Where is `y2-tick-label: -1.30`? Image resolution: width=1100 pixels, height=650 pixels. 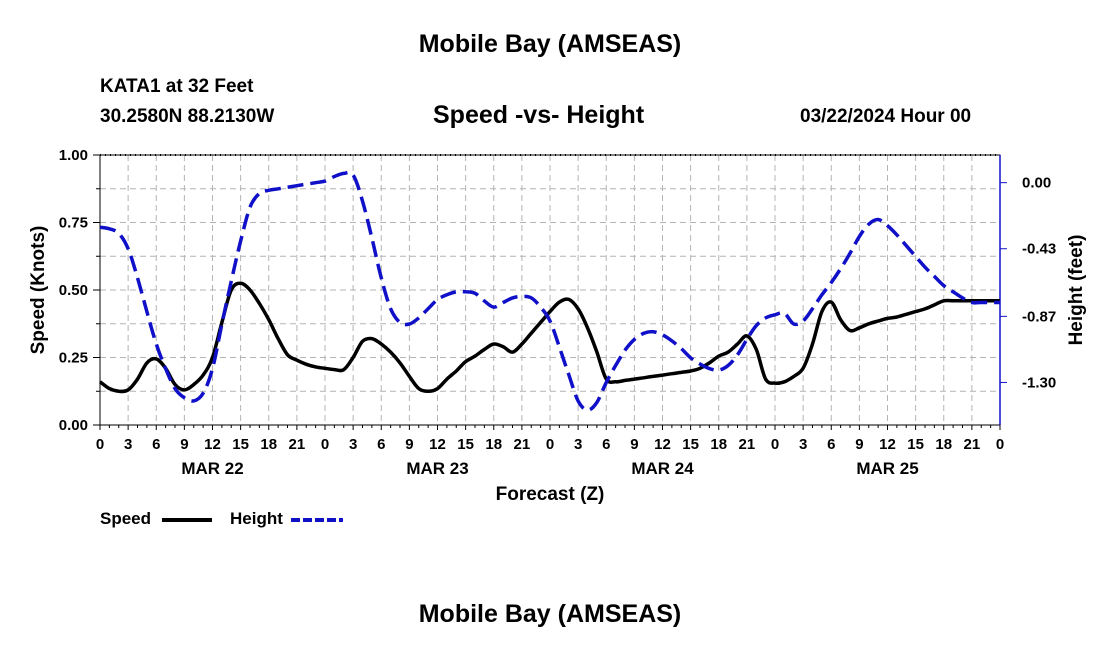 y2-tick-label: -1.30 is located at coordinates (1039, 382).